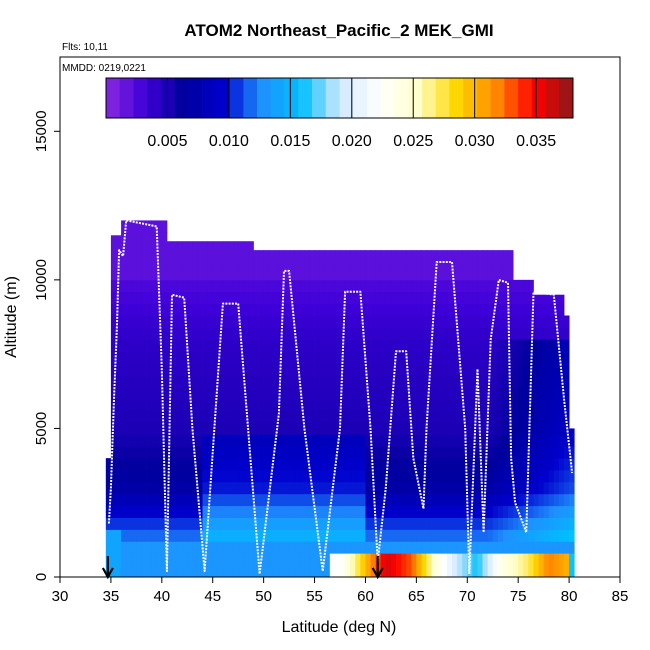 Image resolution: width=650 pixels, height=650 pixels. Describe the element at coordinates (352, 141) in the screenshot. I see `colorbar-tick-label: 0.020` at that location.